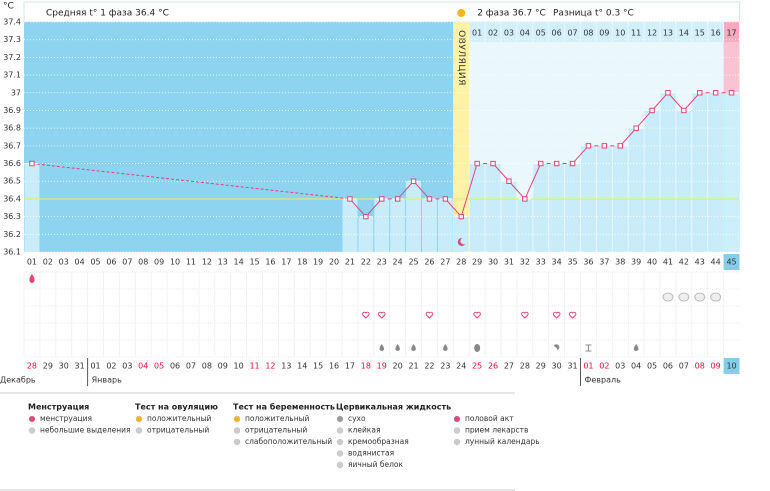 The height and width of the screenshot is (491, 770). Describe the element at coordinates (525, 366) in the screenshot. I see `date-label: 28` at that location.